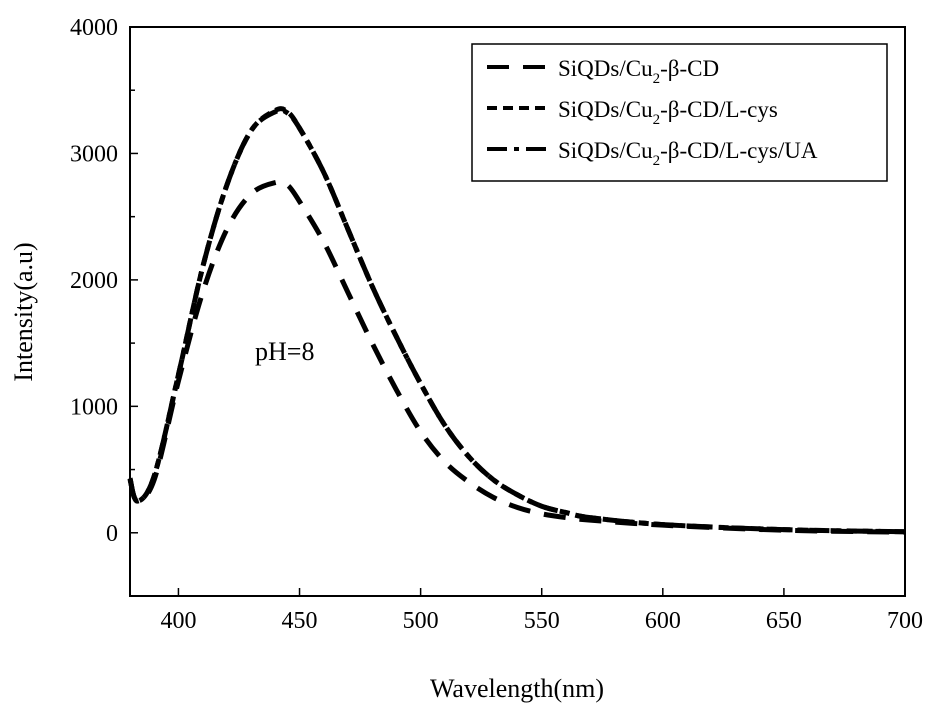  I want to click on legend-label: SiQDs/Cu2-β-CD/L-cys, so click(668, 112).